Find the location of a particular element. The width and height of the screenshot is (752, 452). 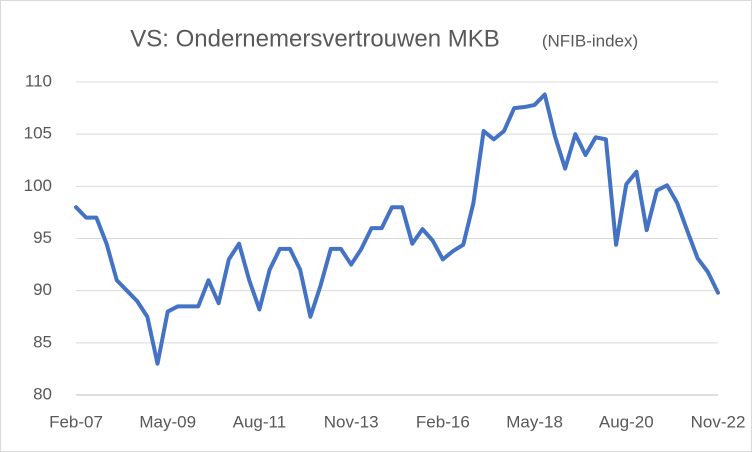

x-tick-label: Aug-20 is located at coordinates (626, 421).